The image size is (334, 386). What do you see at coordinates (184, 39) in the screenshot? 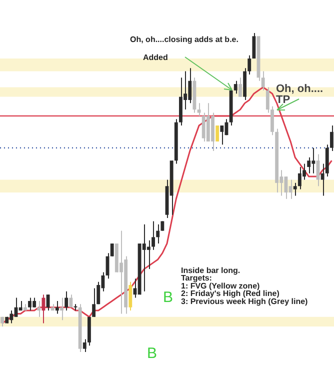
I see `annotation: Oh, oh....closing adds at b.e.` at bounding box center [184, 39].